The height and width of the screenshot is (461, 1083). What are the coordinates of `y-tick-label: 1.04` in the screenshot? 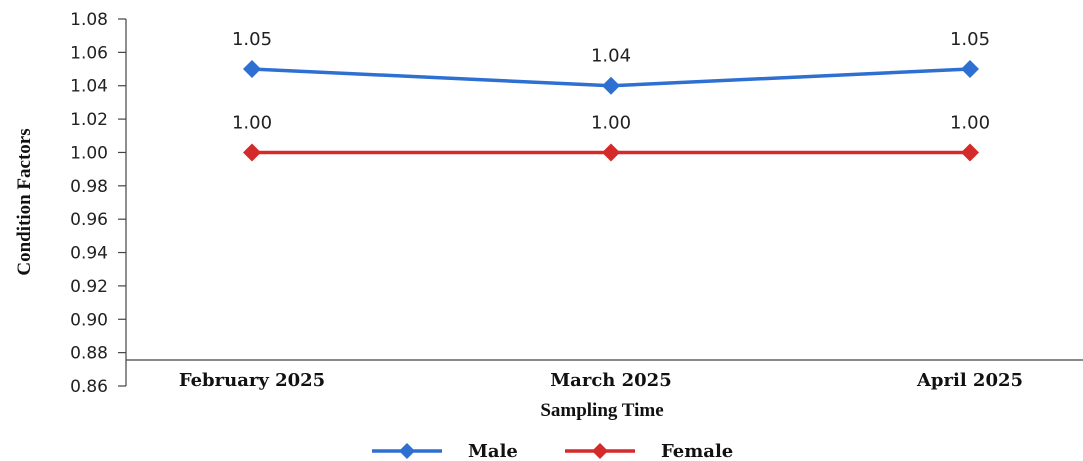 It's located at (89, 87).